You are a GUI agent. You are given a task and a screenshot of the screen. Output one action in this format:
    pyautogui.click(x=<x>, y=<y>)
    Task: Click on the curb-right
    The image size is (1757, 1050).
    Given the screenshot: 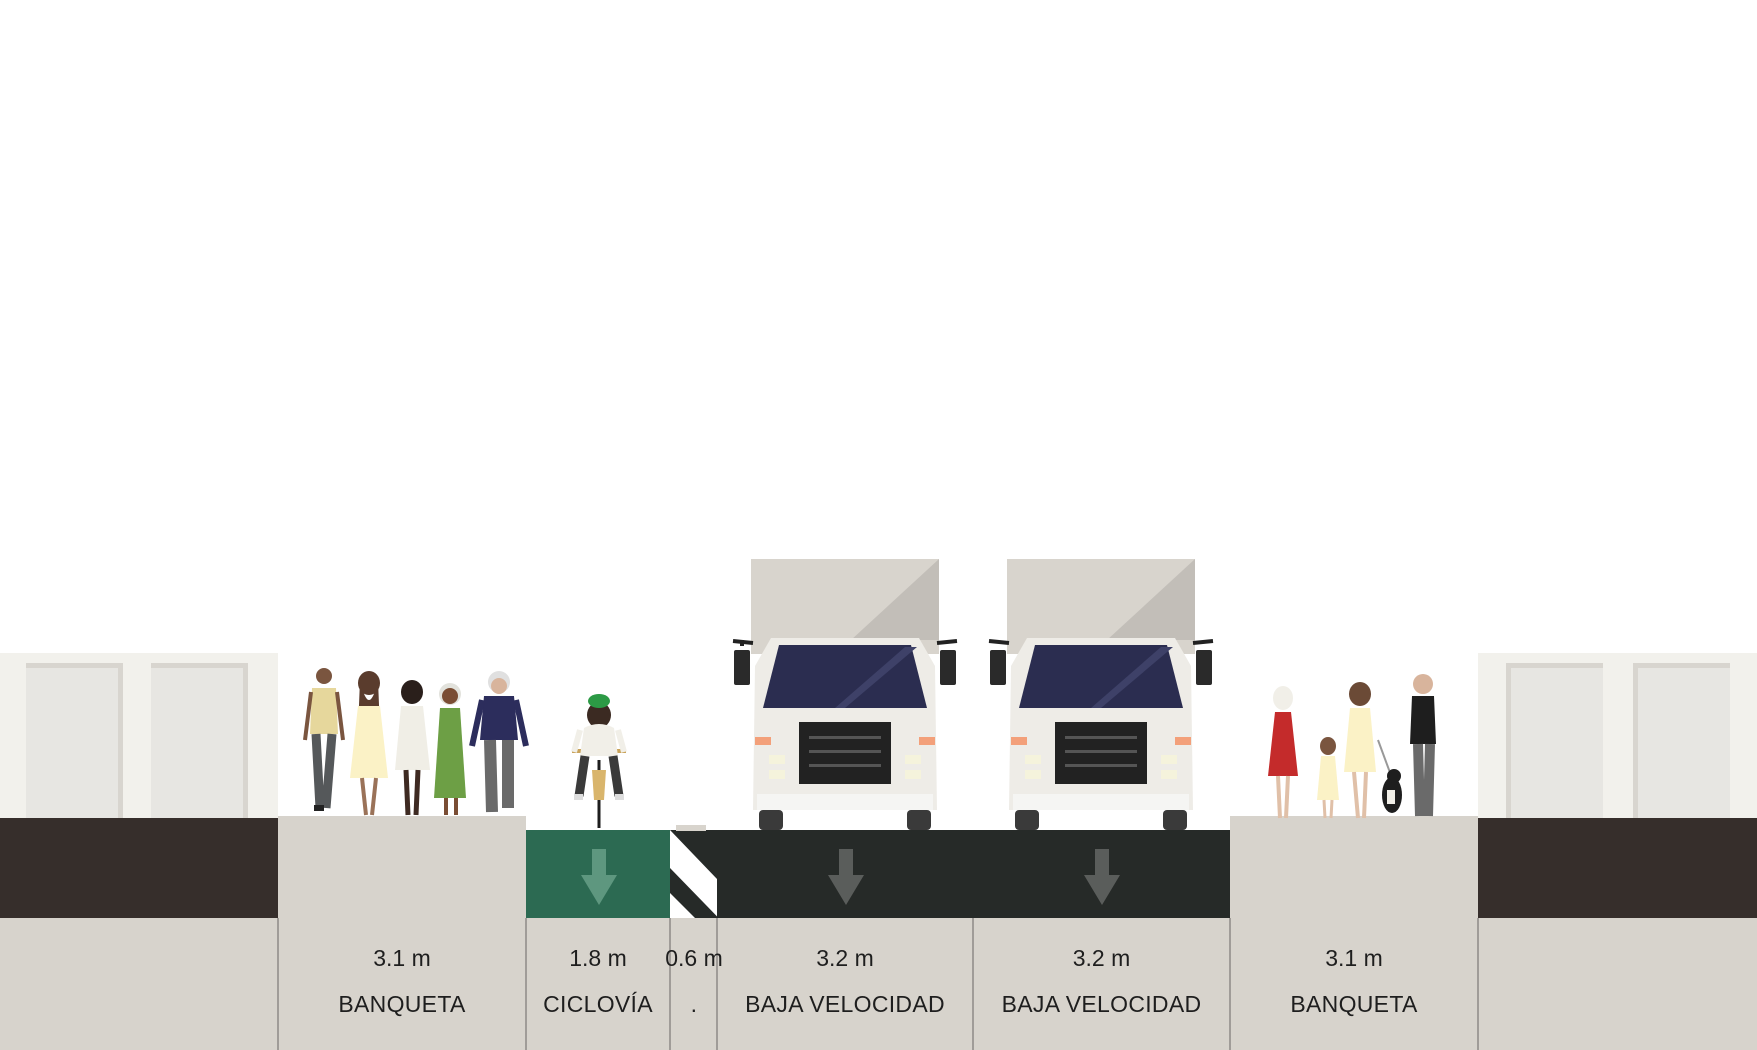 What is the action you would take?
    pyautogui.click(x=1617, y=868)
    